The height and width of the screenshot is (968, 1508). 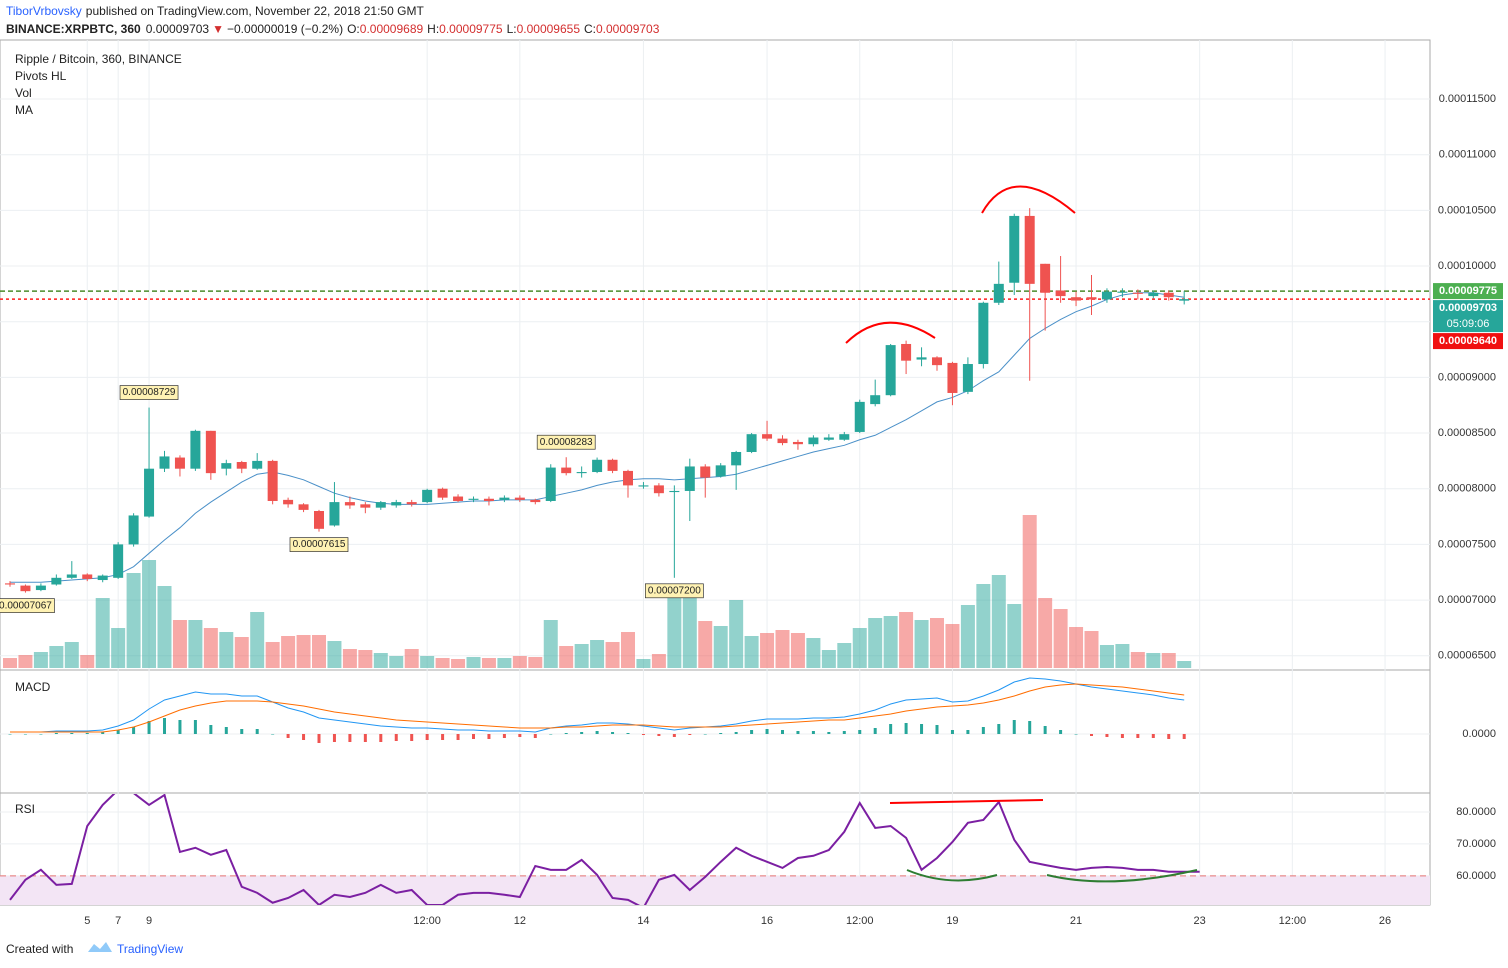 I want to click on pivot-box, so click(x=149, y=392).